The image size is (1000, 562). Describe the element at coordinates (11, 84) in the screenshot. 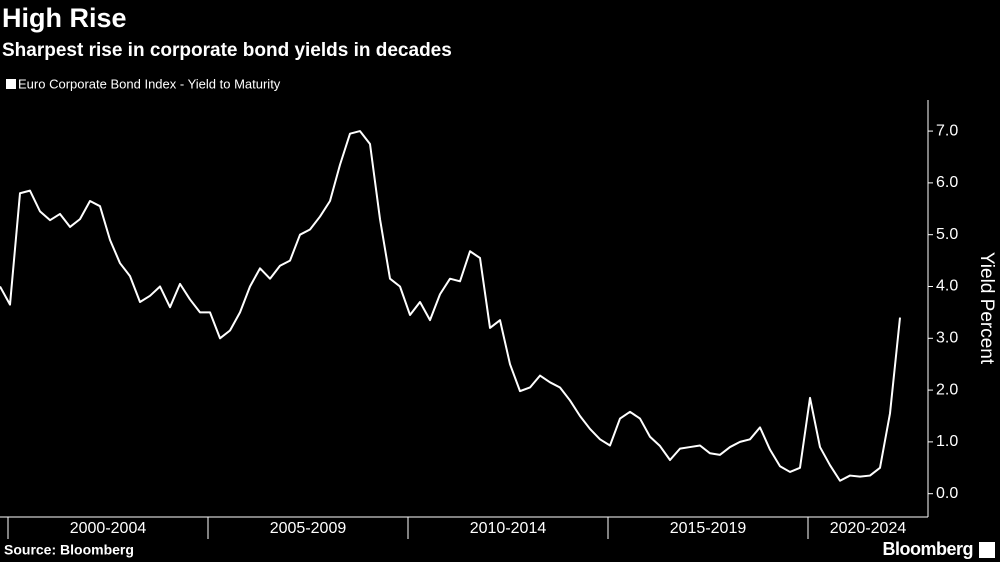

I see `legend-swatch` at that location.